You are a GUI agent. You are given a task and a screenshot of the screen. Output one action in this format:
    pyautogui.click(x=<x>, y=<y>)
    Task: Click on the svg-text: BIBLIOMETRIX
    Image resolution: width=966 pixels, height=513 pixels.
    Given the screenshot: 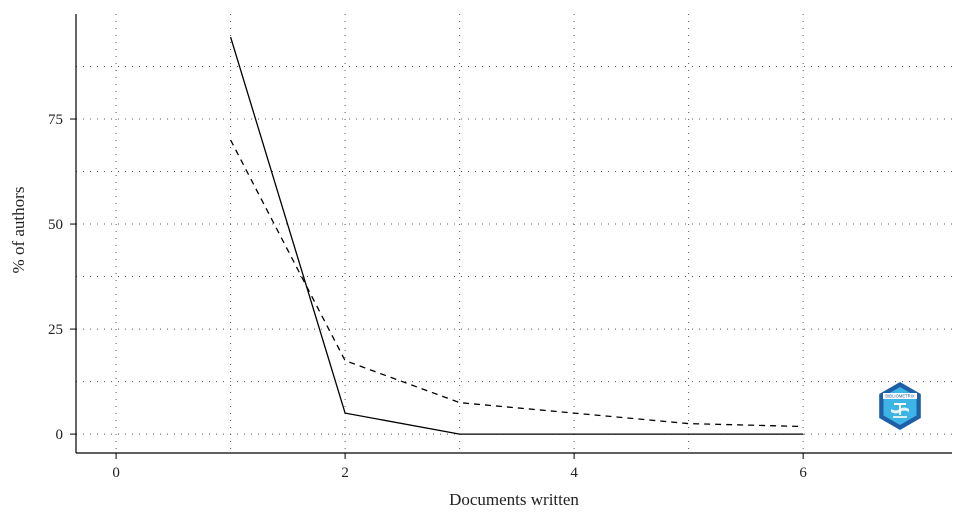 What is the action you would take?
    pyautogui.click(x=900, y=396)
    